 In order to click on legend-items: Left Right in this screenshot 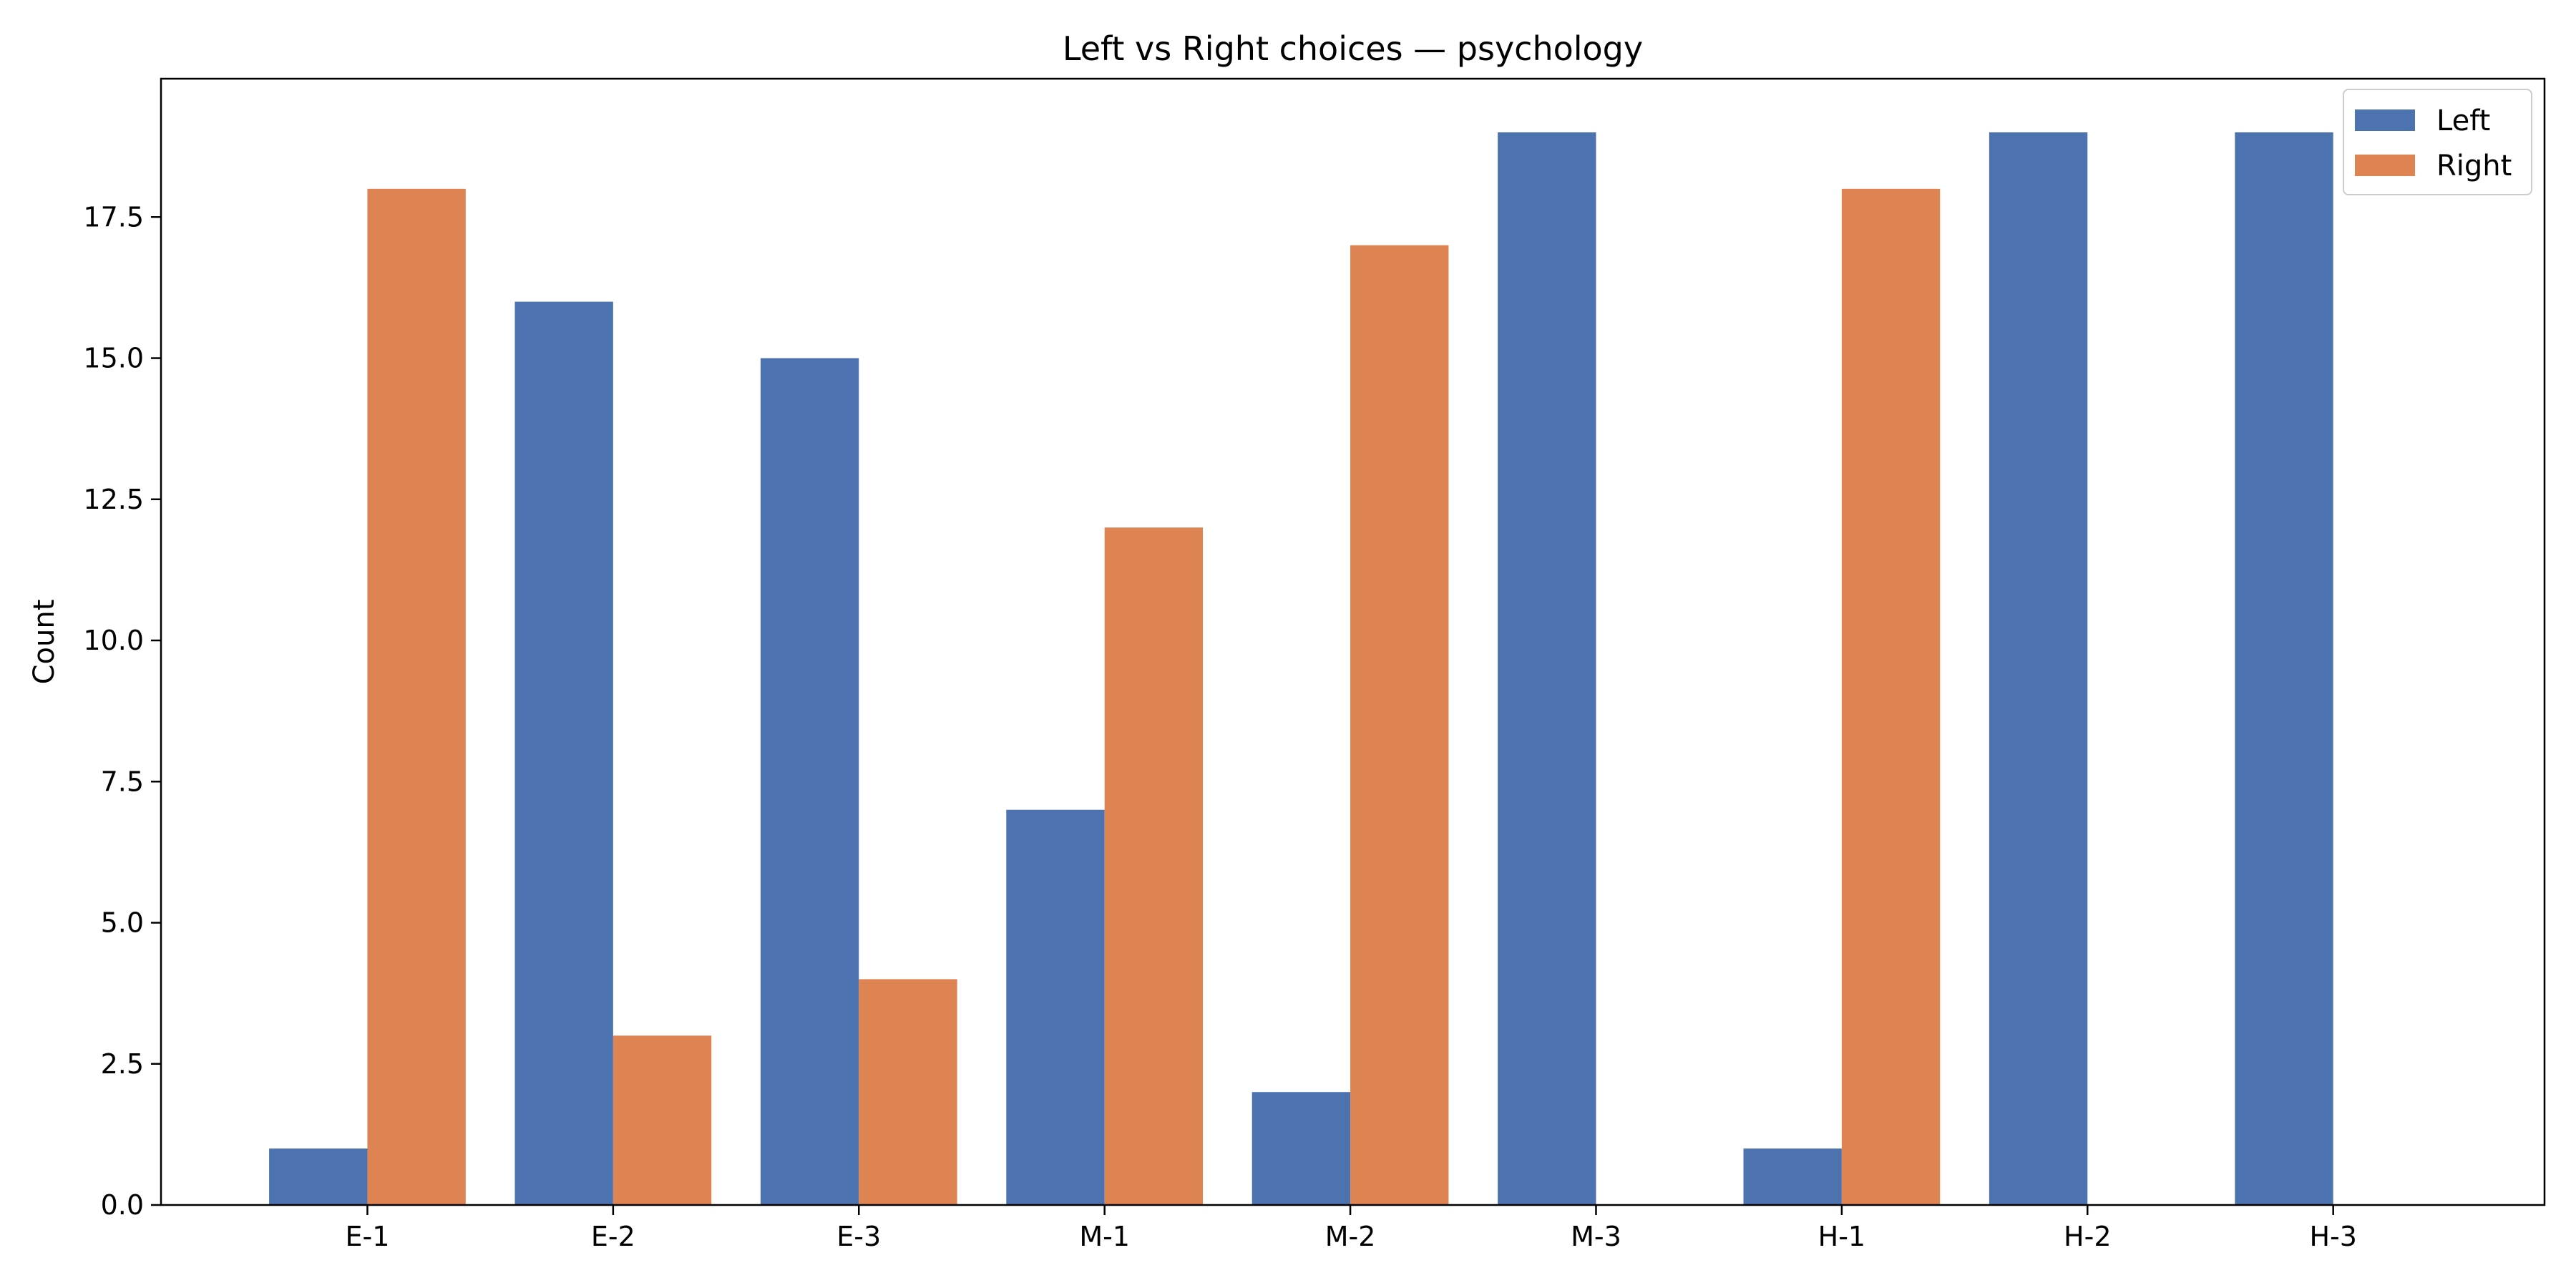, I will do `click(2433, 143)`.